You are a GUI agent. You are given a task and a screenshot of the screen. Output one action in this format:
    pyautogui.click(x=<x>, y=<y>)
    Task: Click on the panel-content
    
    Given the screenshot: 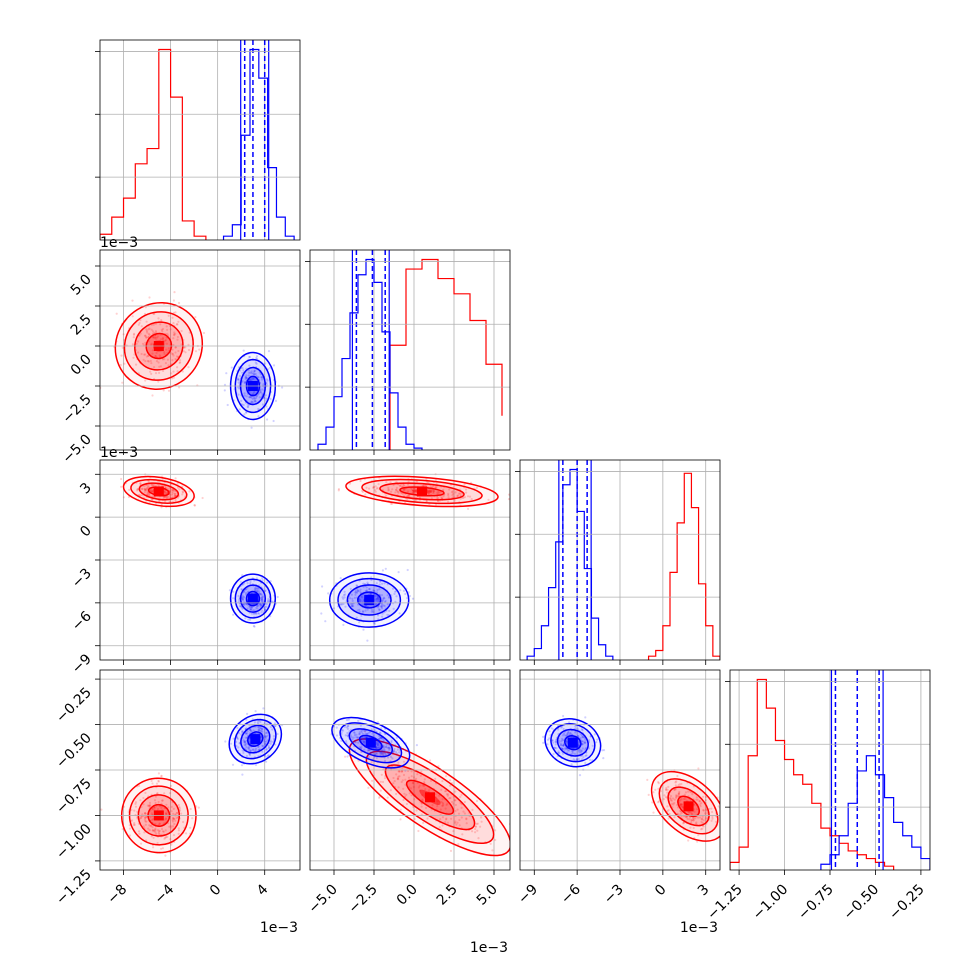 What is the action you would take?
    pyautogui.click(x=830, y=770)
    